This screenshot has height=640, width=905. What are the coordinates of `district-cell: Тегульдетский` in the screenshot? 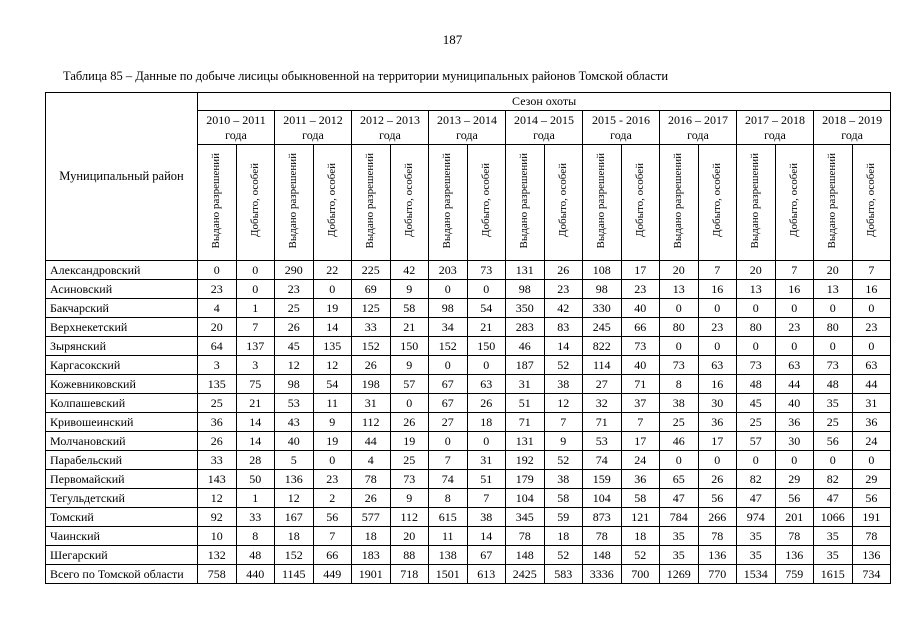 It's located at (121, 498).